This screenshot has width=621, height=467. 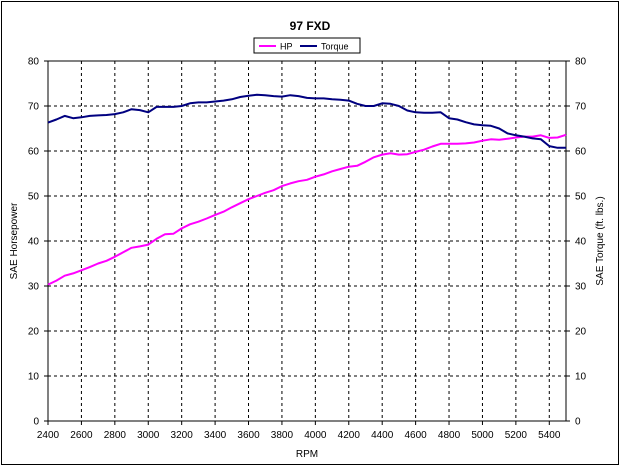 What do you see at coordinates (34, 287) in the screenshot?
I see `y-tick-label: 30` at bounding box center [34, 287].